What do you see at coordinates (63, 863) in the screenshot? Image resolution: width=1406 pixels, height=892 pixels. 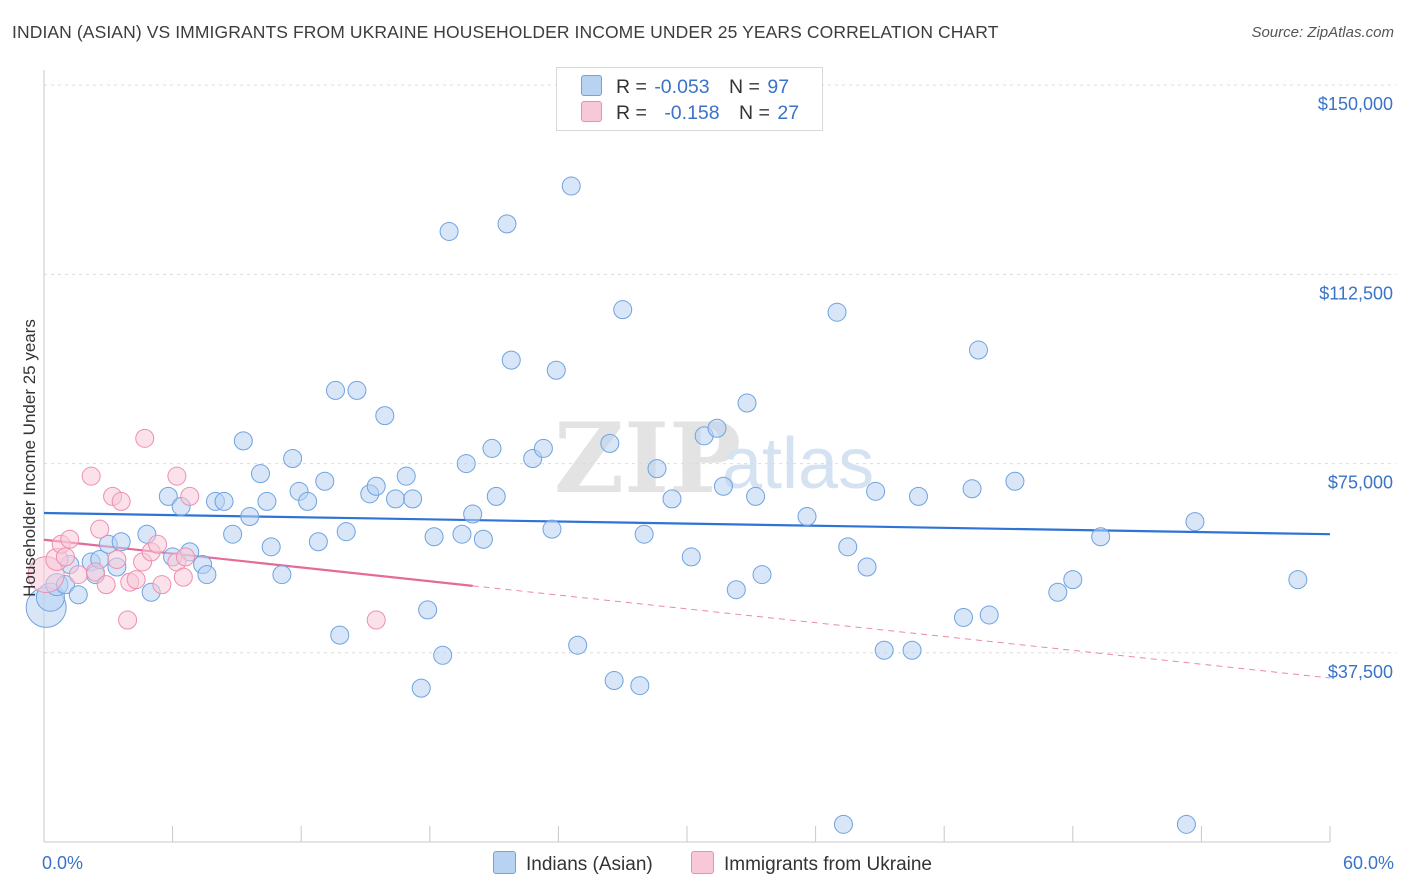 I see `x-axis-min-label: 0.0%` at bounding box center [63, 863].